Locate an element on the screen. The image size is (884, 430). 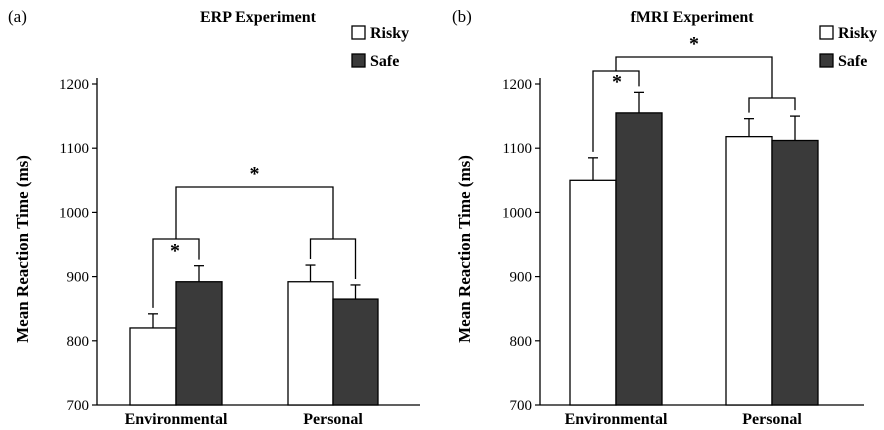
panel-a-legend-swatch-risky is located at coordinates (358, 32).